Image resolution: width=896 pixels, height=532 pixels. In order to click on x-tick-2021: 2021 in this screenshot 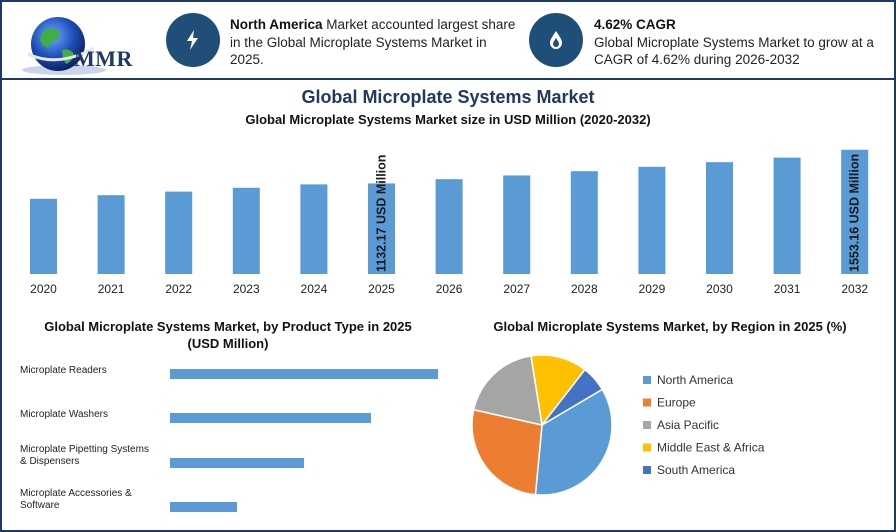, I will do `click(111, 289)`.